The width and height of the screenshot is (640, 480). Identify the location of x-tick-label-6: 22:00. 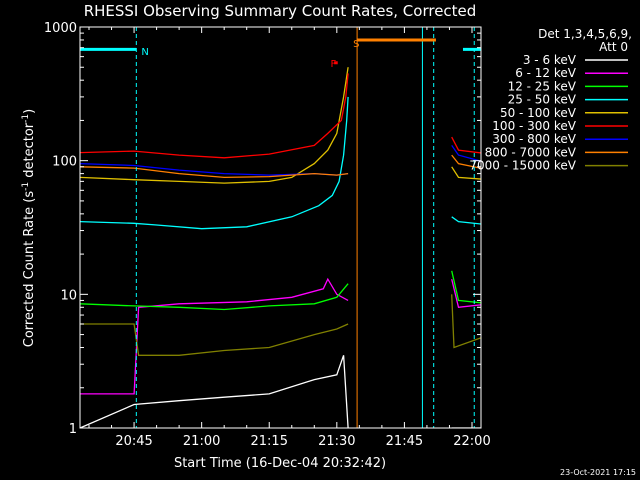
(471, 441).